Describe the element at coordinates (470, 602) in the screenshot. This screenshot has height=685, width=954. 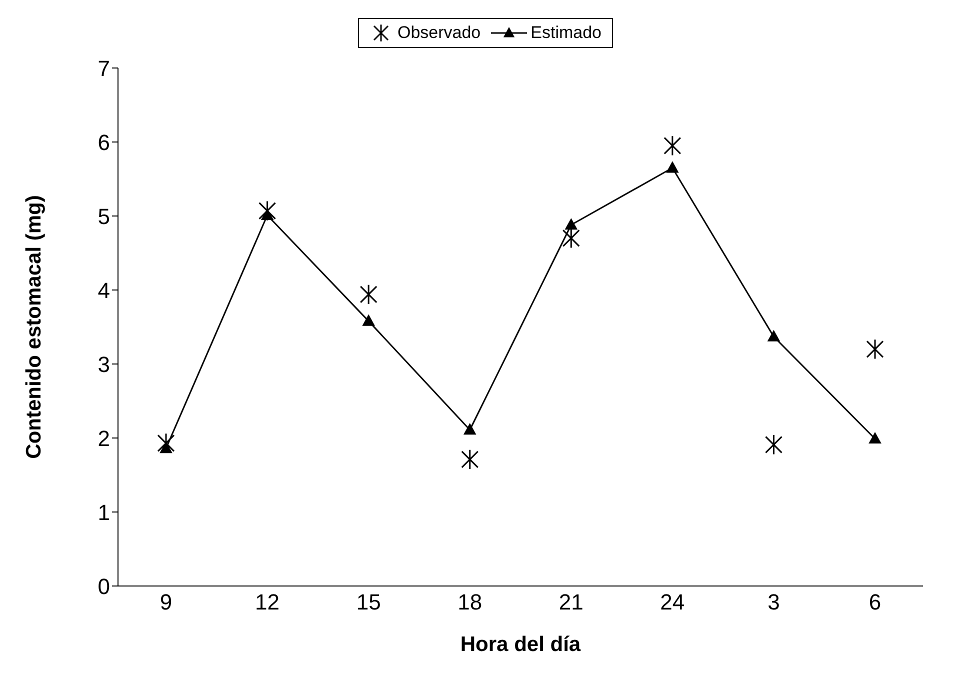
I see `x-tick-label: 18` at that location.